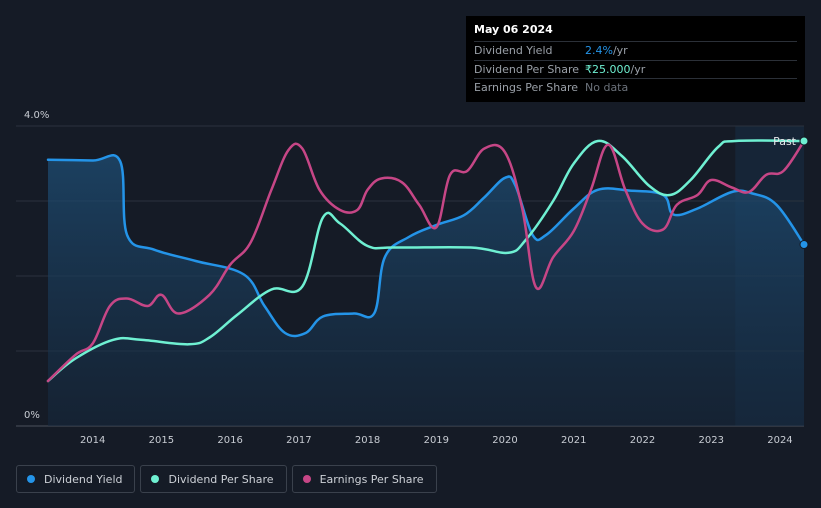  I want to click on x-tick-label: 2020, so click(504, 440).